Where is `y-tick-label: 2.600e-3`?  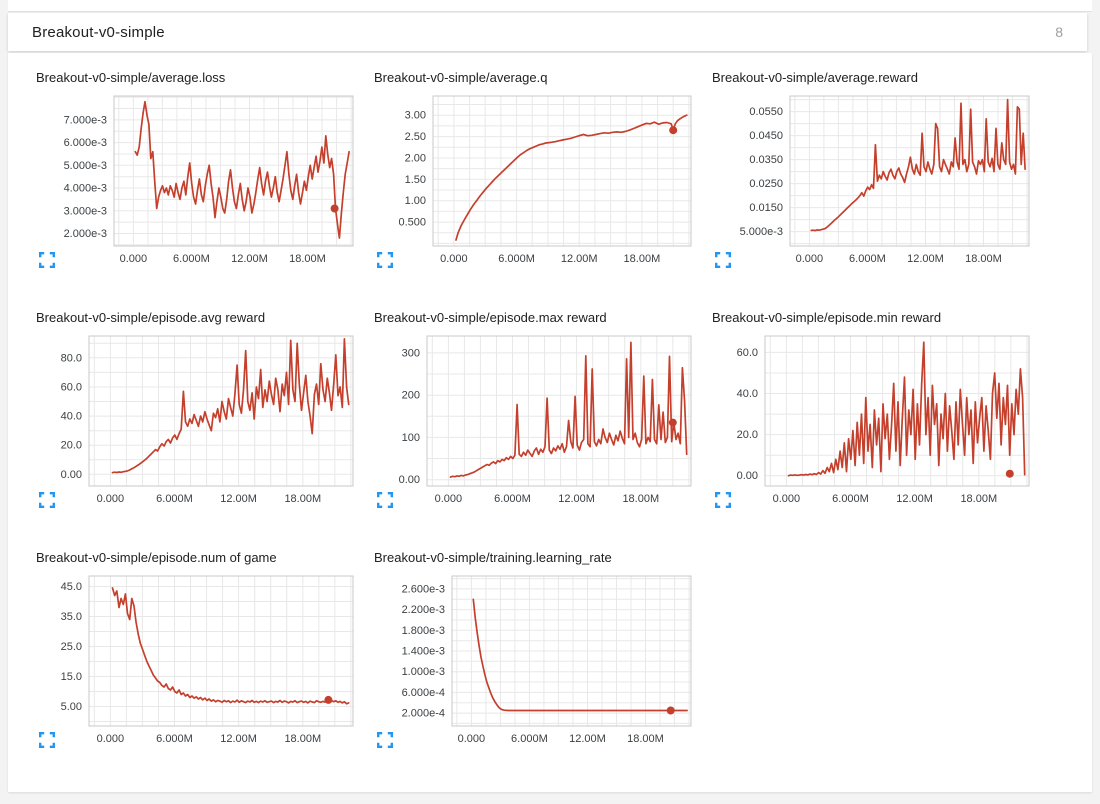
y-tick-label: 2.600e-3 is located at coordinates (423, 589).